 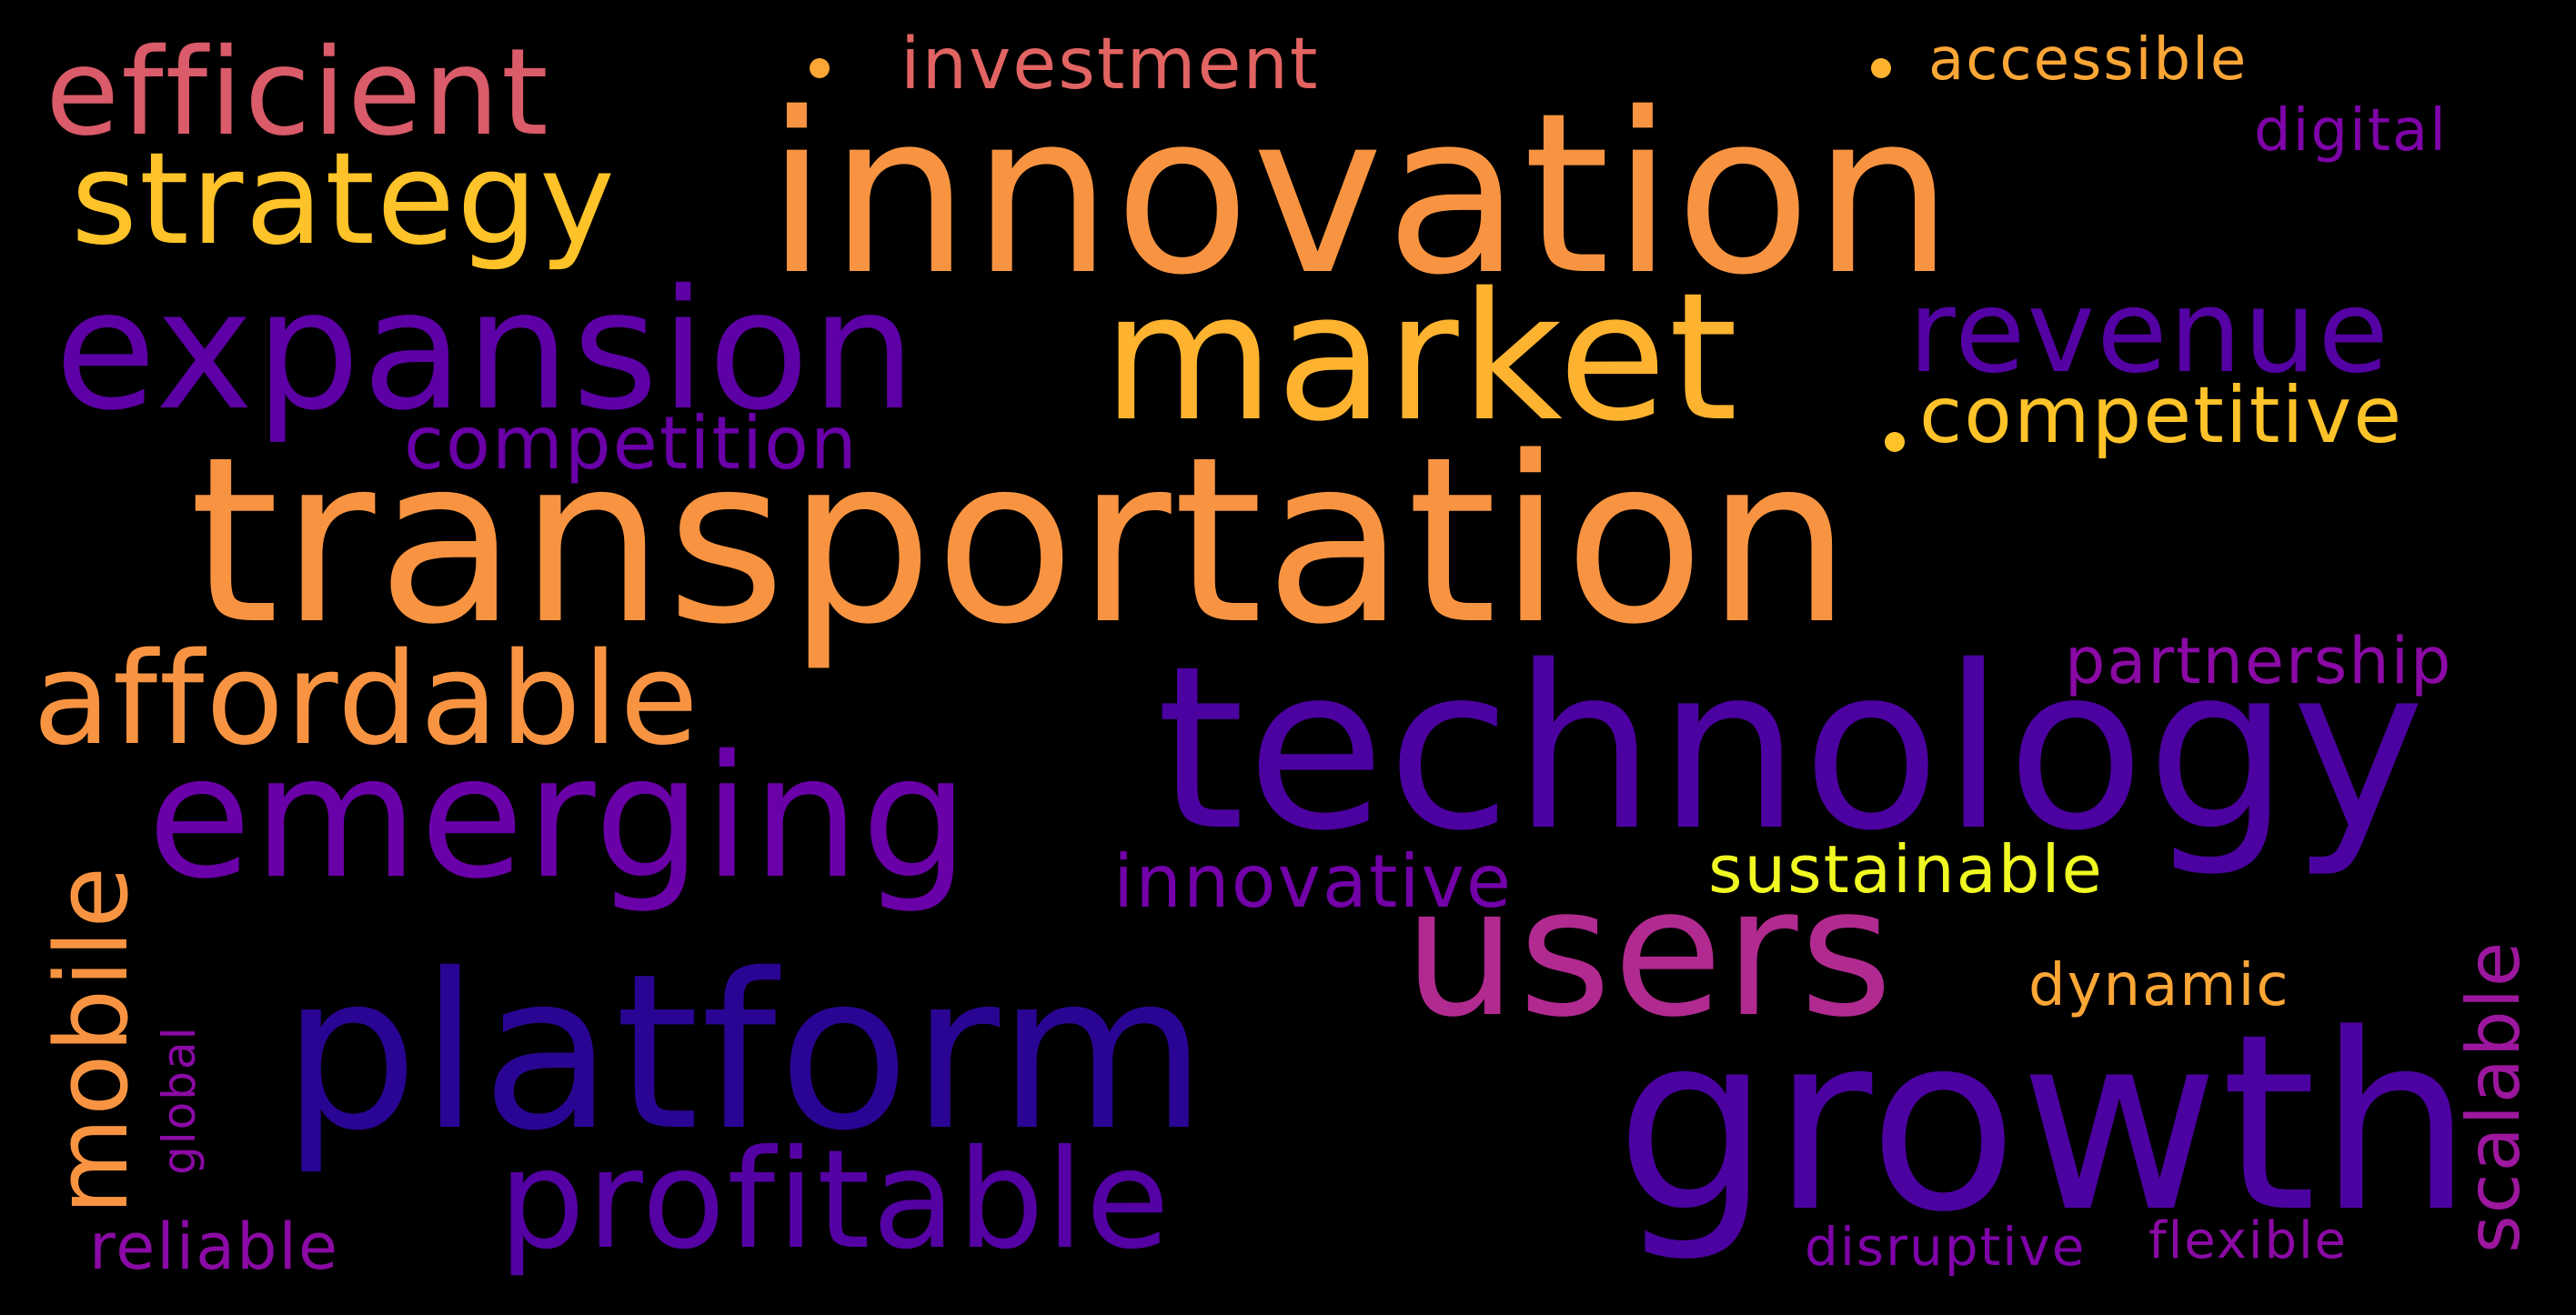 I want to click on word-emerging: emerging, so click(x=559, y=817).